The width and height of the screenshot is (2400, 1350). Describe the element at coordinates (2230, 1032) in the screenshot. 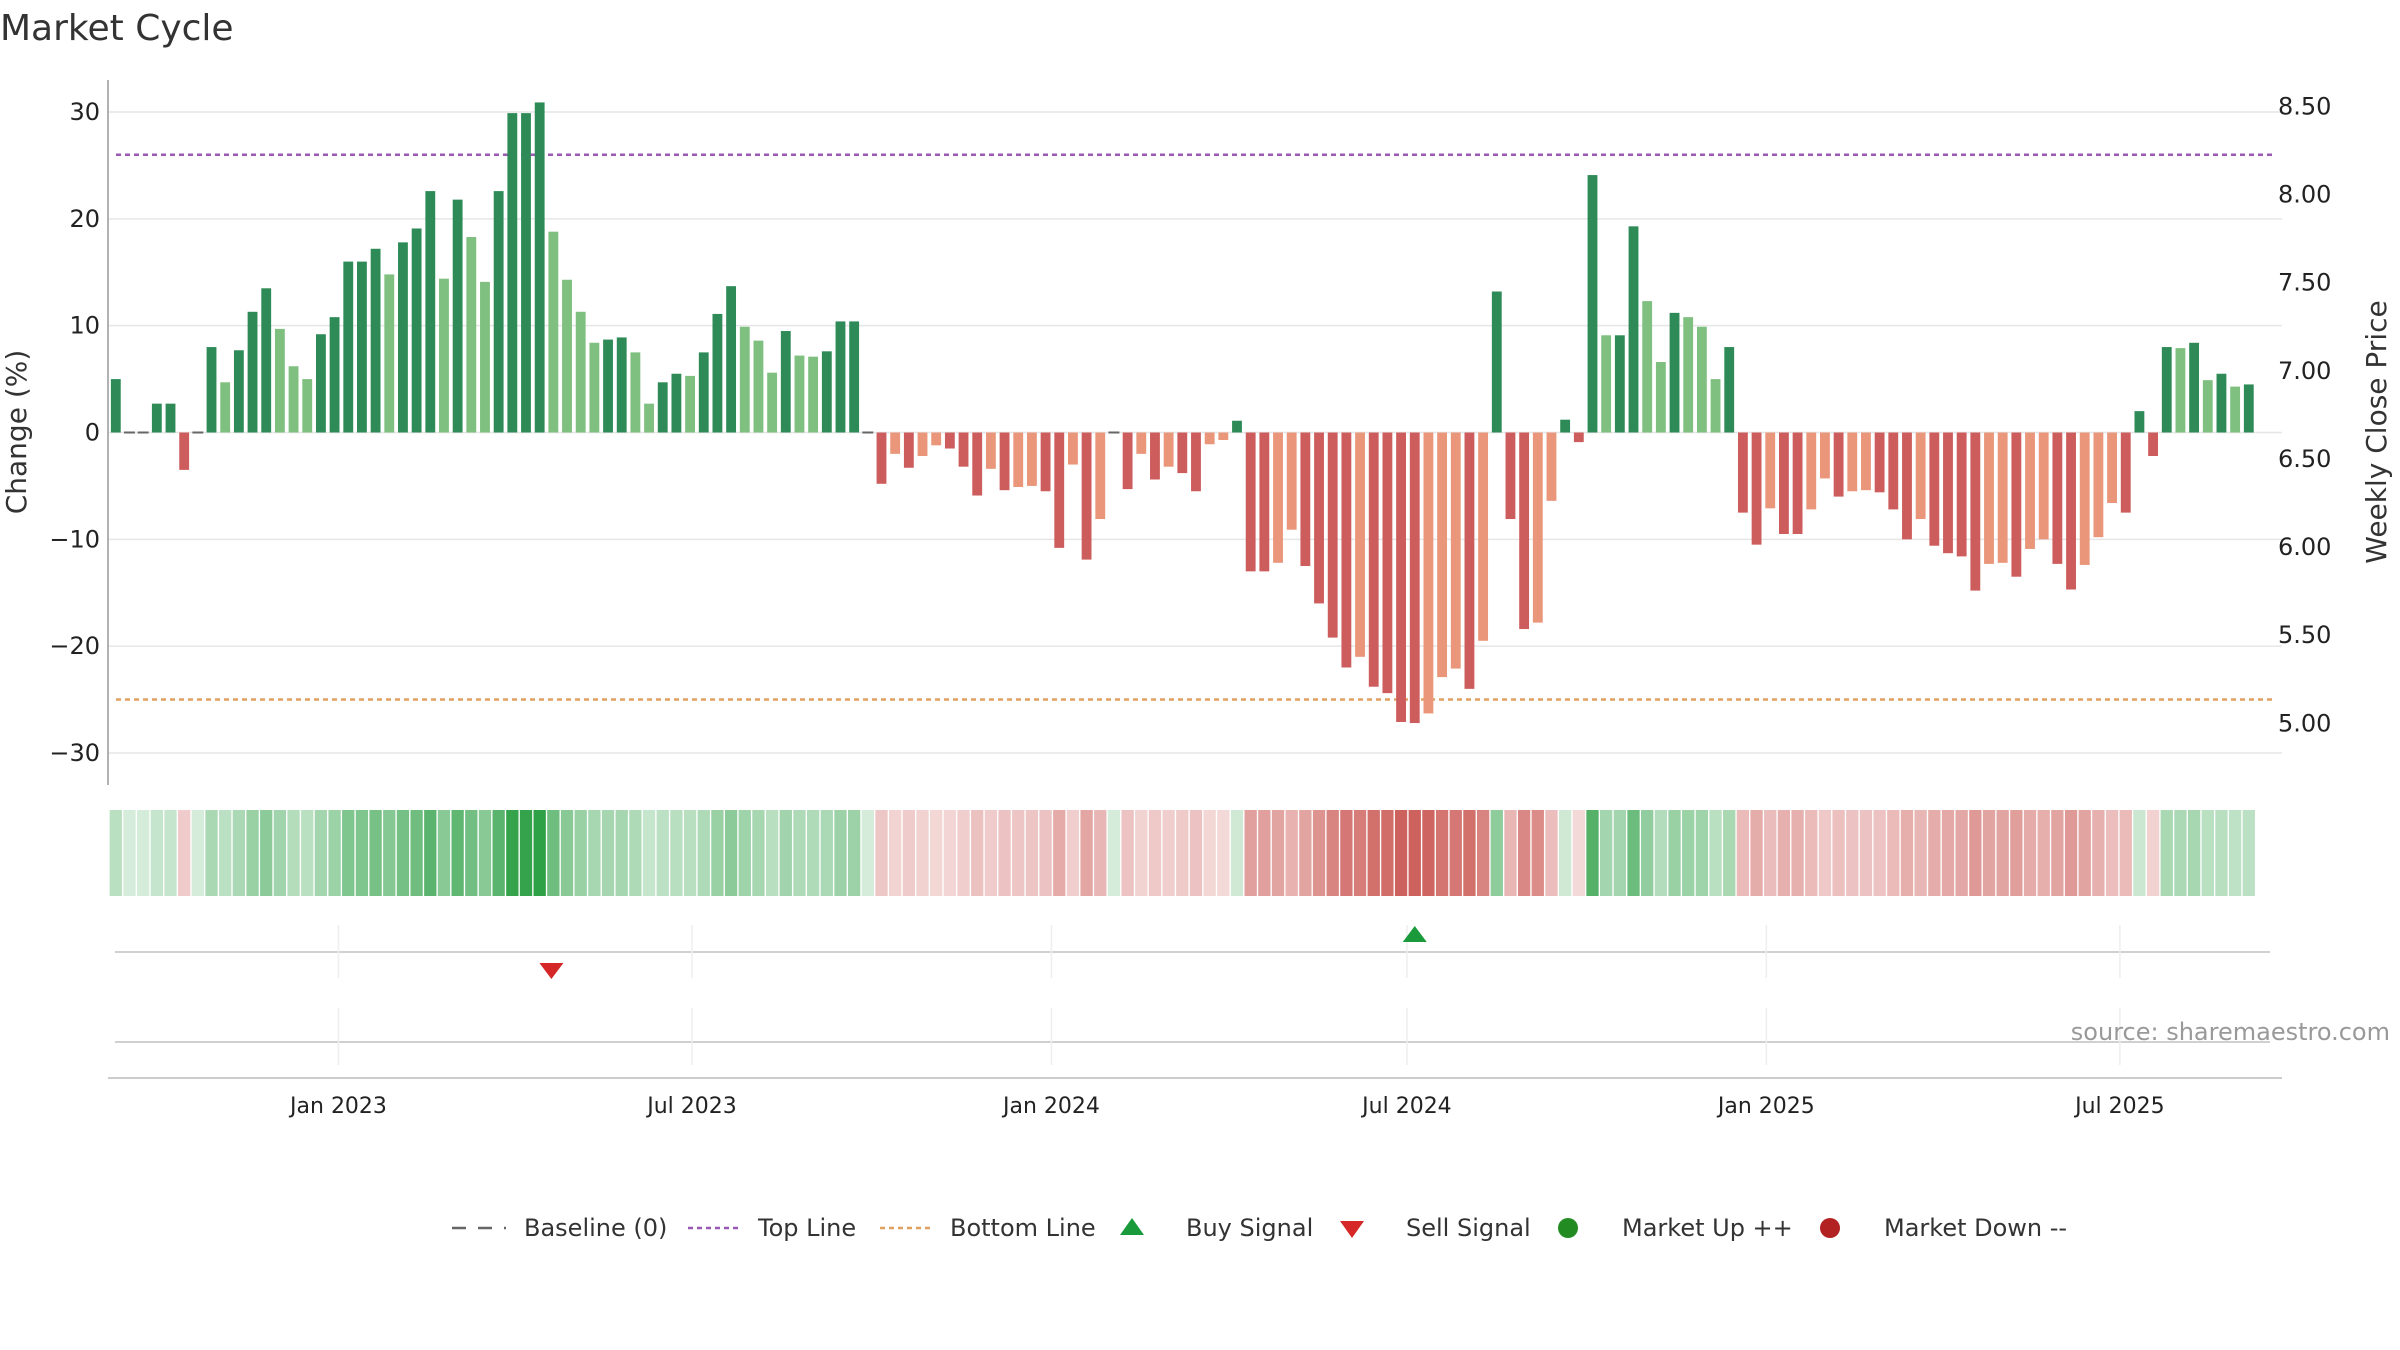

I see `source-note: source: sharemaestro.com` at that location.